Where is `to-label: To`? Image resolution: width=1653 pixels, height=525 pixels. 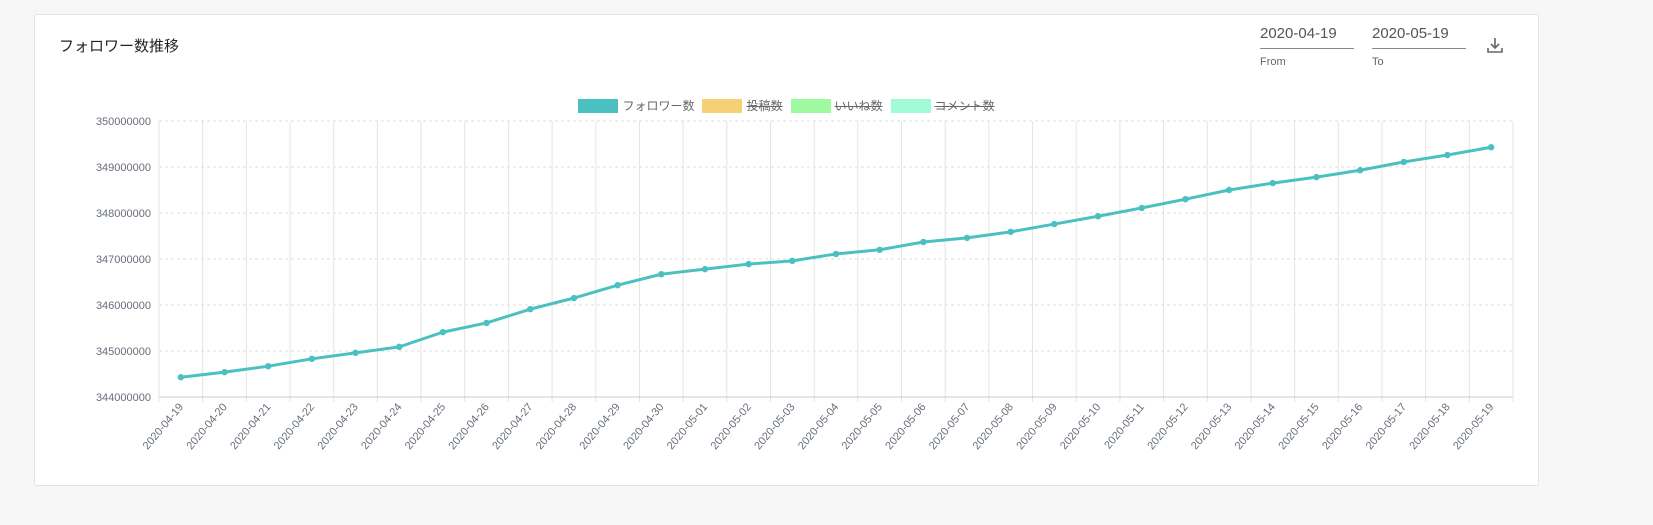 to-label: To is located at coordinates (1378, 62).